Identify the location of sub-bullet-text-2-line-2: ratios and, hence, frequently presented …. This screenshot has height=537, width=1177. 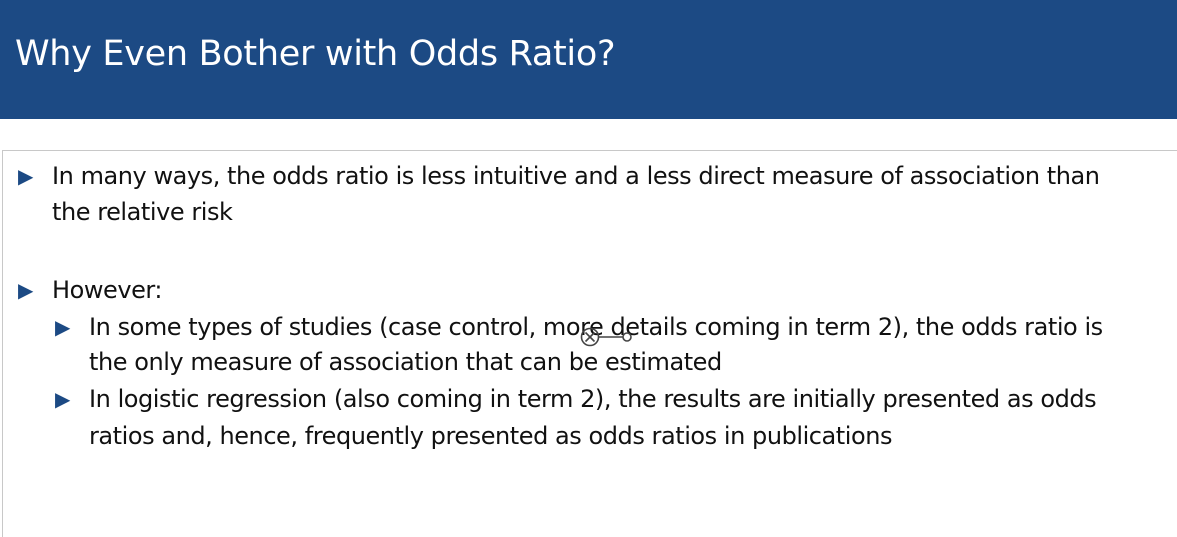
(491, 436).